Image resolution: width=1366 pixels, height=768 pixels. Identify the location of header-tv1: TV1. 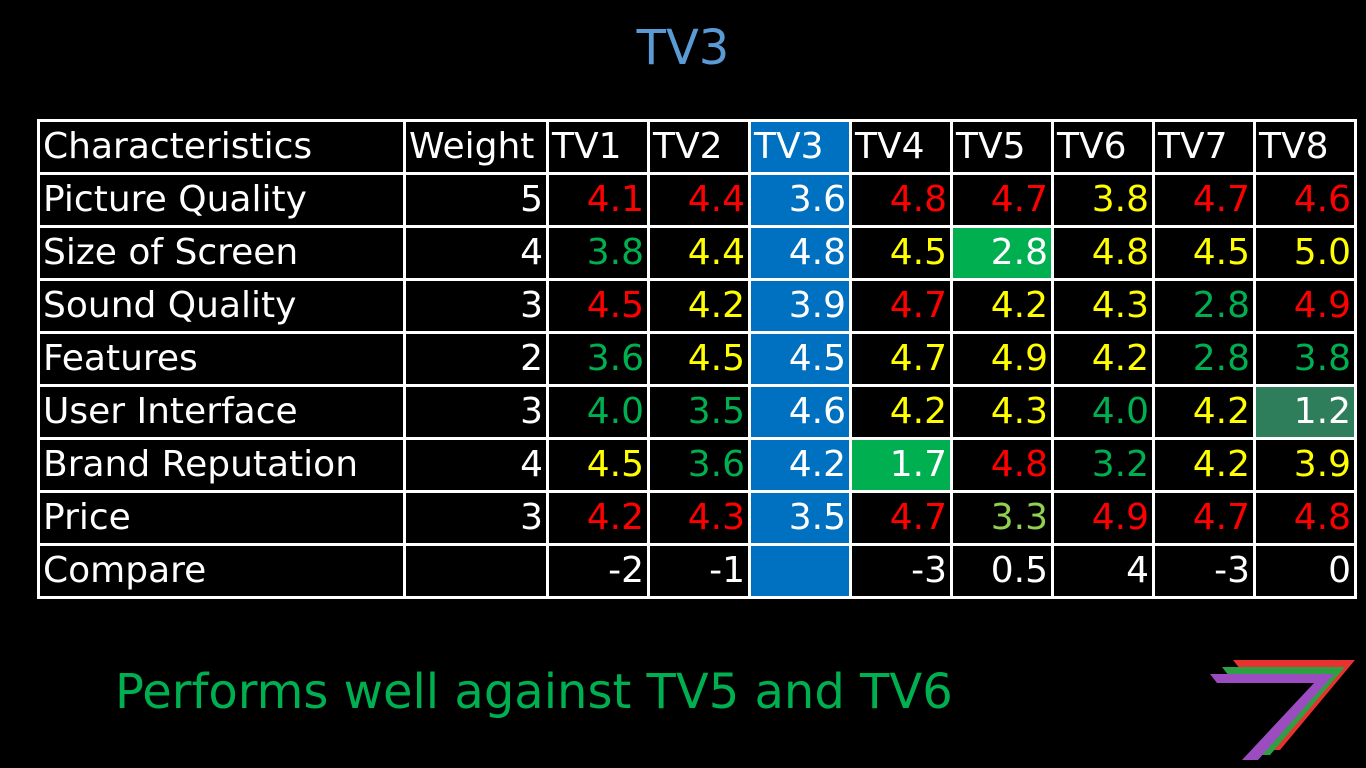
(598, 147).